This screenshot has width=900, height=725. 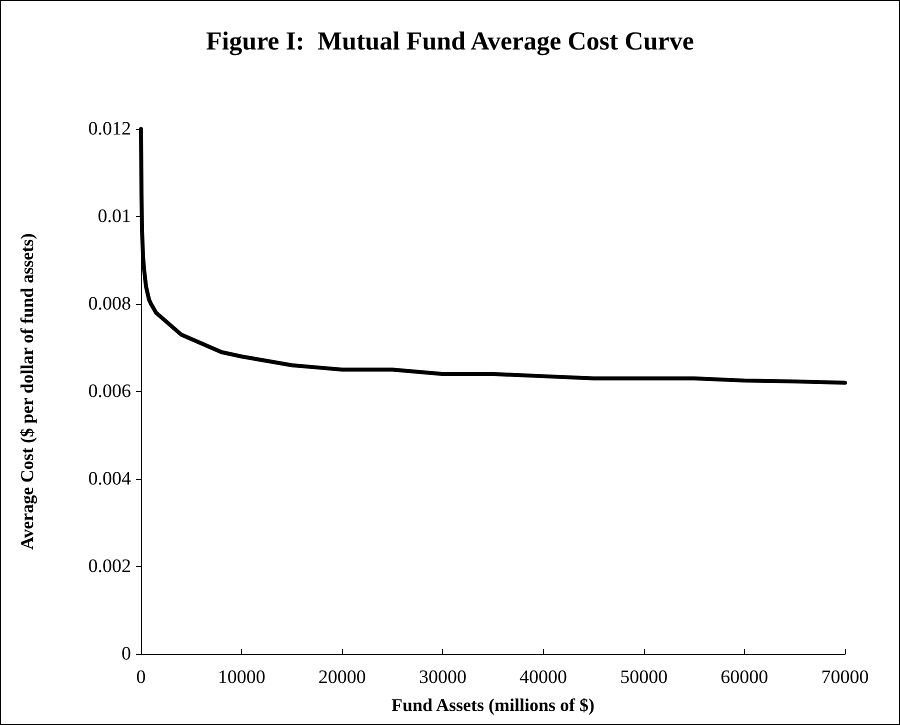 I want to click on chart-title: Figure I: Mutual Fund Average Cost Curve, so click(x=450, y=41).